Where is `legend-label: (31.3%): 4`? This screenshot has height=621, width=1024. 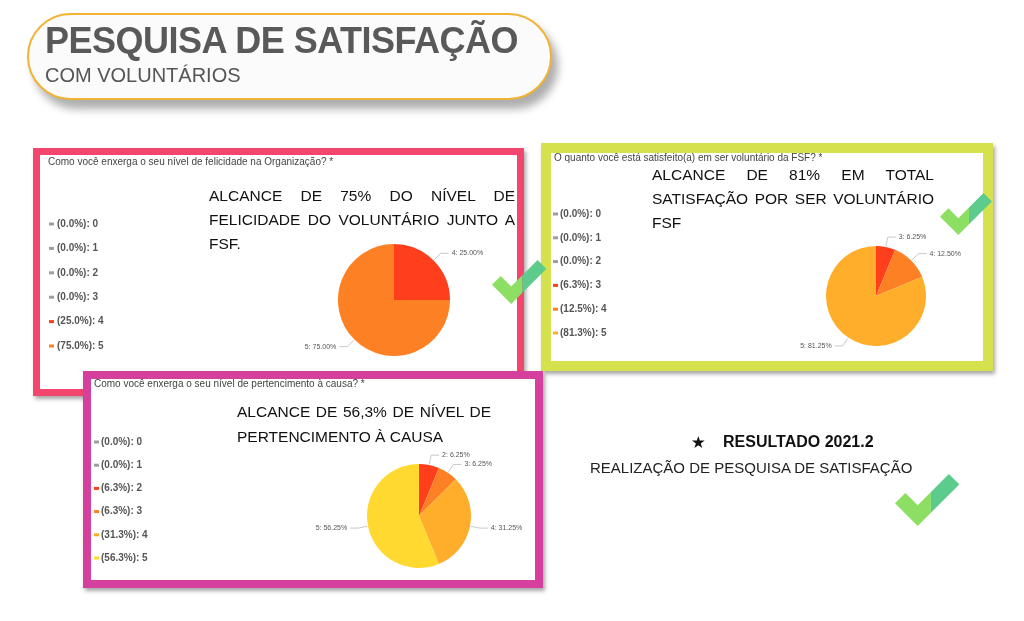
legend-label: (31.3%): 4 is located at coordinates (125, 534).